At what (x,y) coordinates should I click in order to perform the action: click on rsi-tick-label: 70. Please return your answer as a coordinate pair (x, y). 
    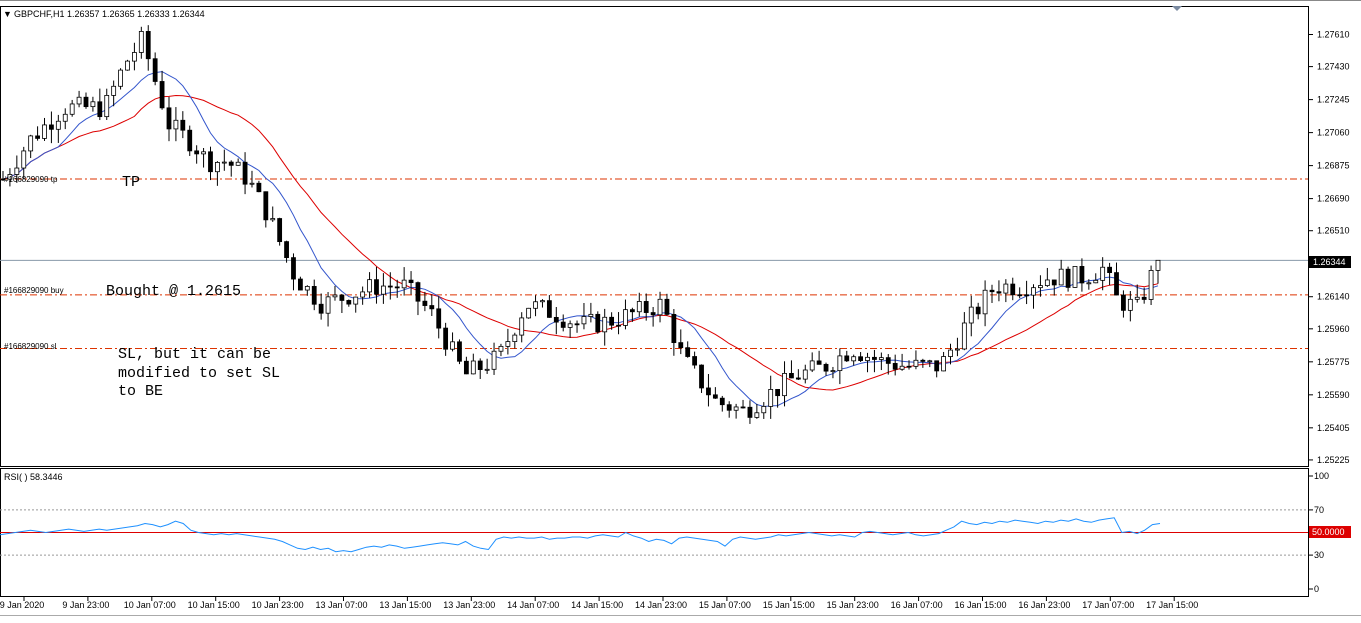
    Looking at the image, I should click on (1319, 510).